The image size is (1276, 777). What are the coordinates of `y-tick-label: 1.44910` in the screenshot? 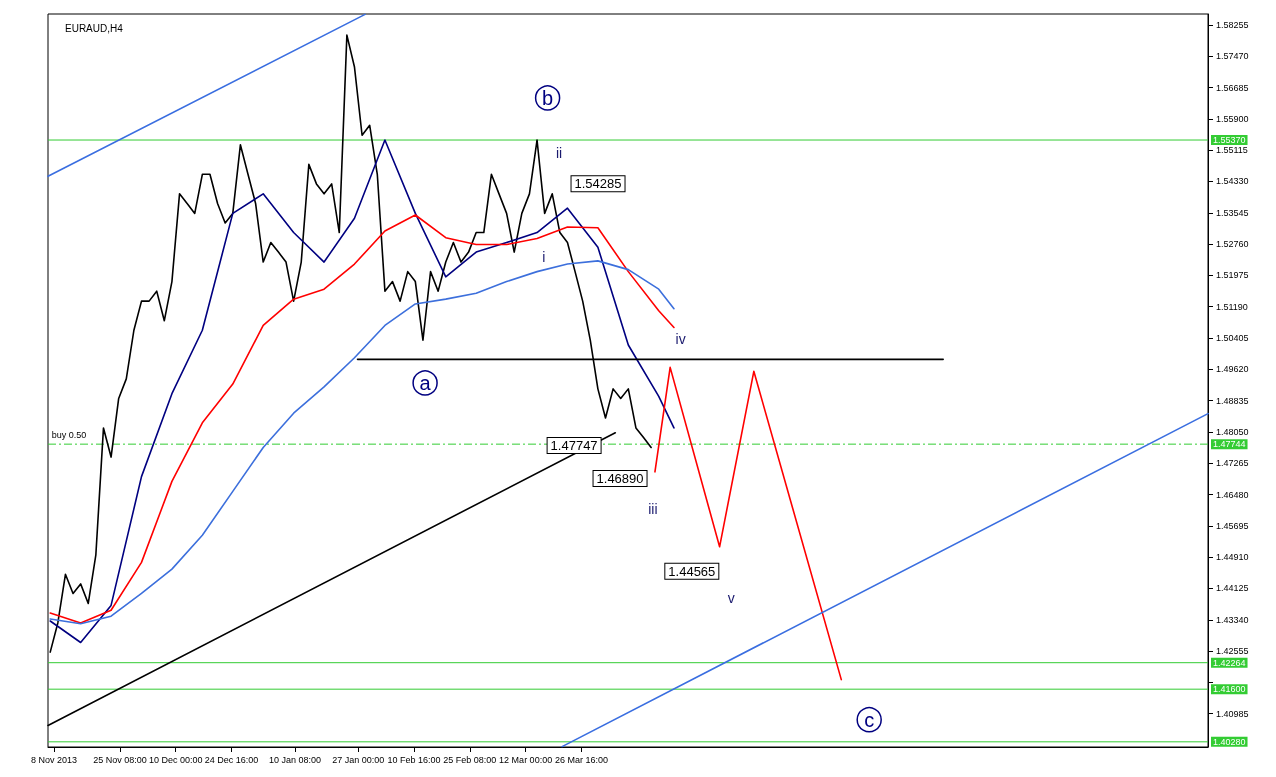 It's located at (1232, 557).